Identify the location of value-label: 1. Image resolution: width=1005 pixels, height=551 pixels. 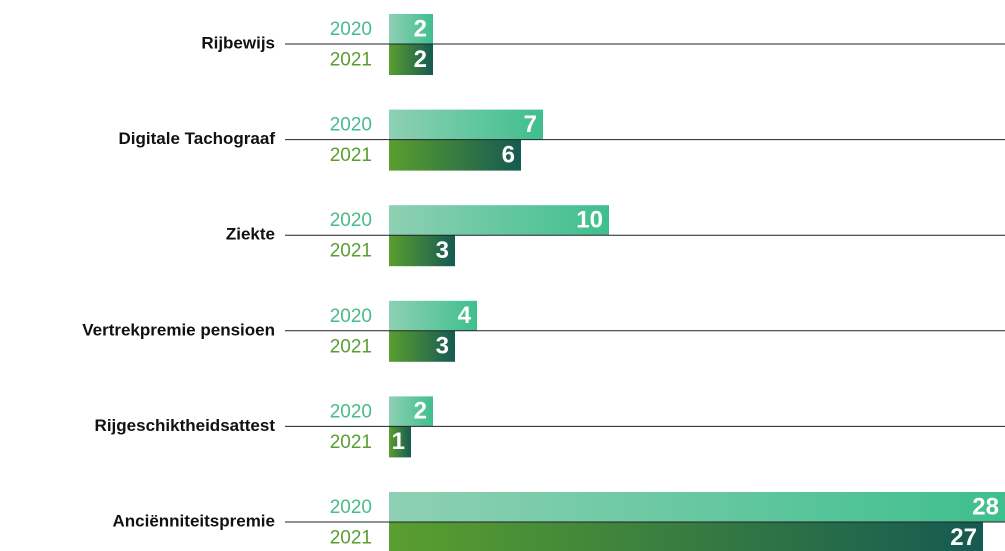
(398, 441).